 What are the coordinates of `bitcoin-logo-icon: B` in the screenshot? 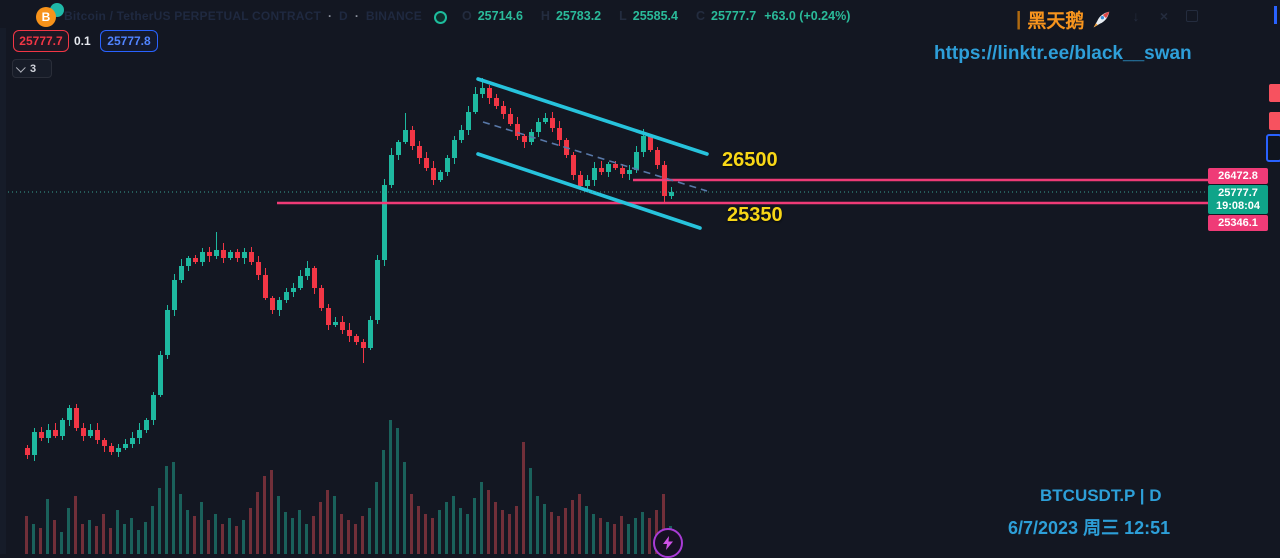 It's located at (46, 17).